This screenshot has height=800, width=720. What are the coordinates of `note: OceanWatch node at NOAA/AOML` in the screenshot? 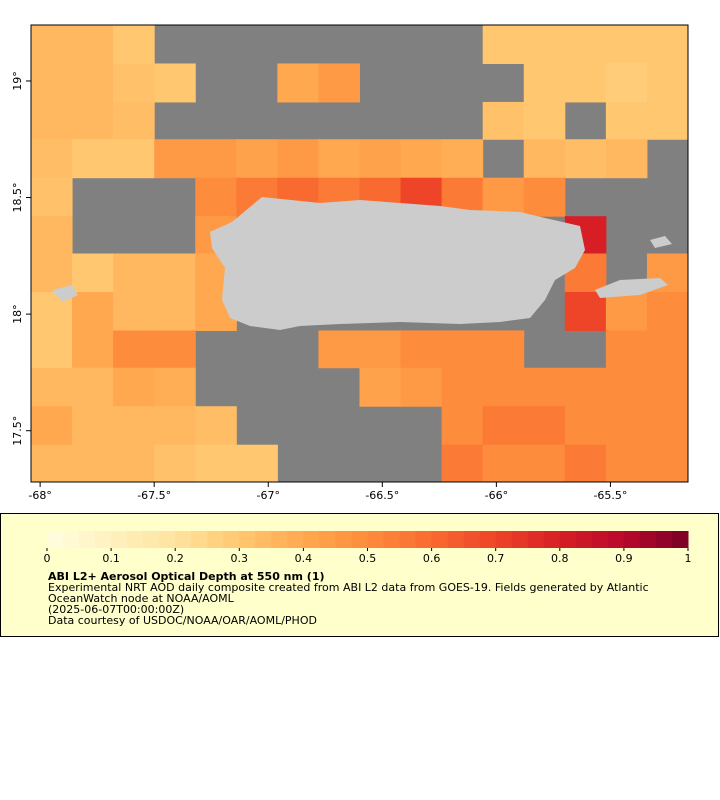 It's located at (141, 598).